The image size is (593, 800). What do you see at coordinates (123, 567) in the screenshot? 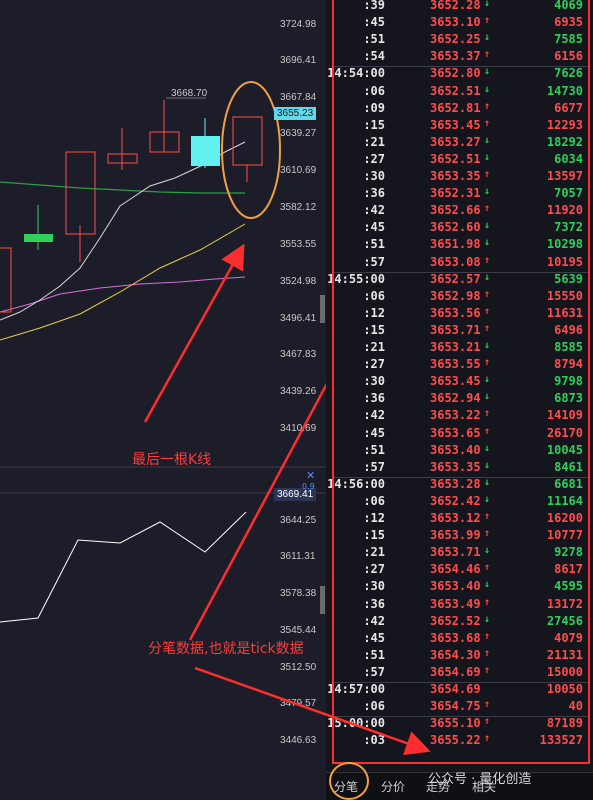
I see `indicator-line` at bounding box center [123, 567].